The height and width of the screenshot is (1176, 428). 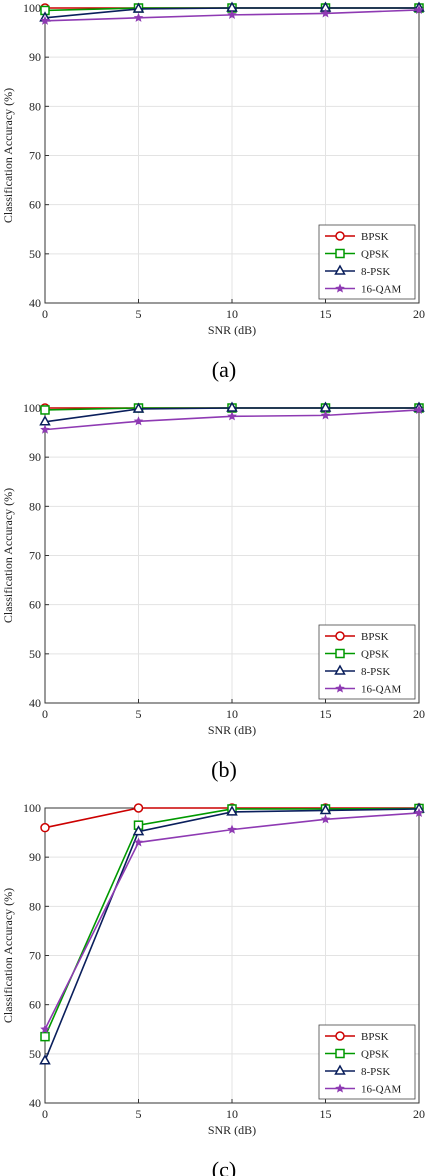 What do you see at coordinates (224, 769) in the screenshot?
I see `panel-caption: (b)` at bounding box center [224, 769].